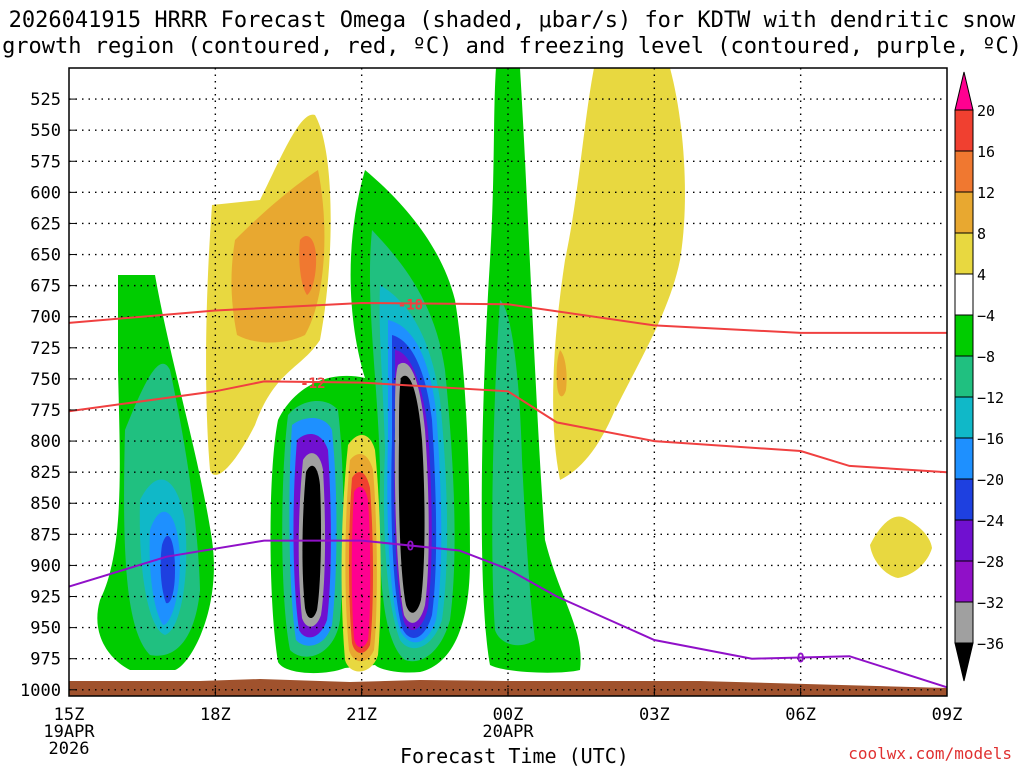 This screenshot has width=1024, height=768. What do you see at coordinates (964, 662) in the screenshot?
I see `colorbar-bottom-arrow` at bounding box center [964, 662].